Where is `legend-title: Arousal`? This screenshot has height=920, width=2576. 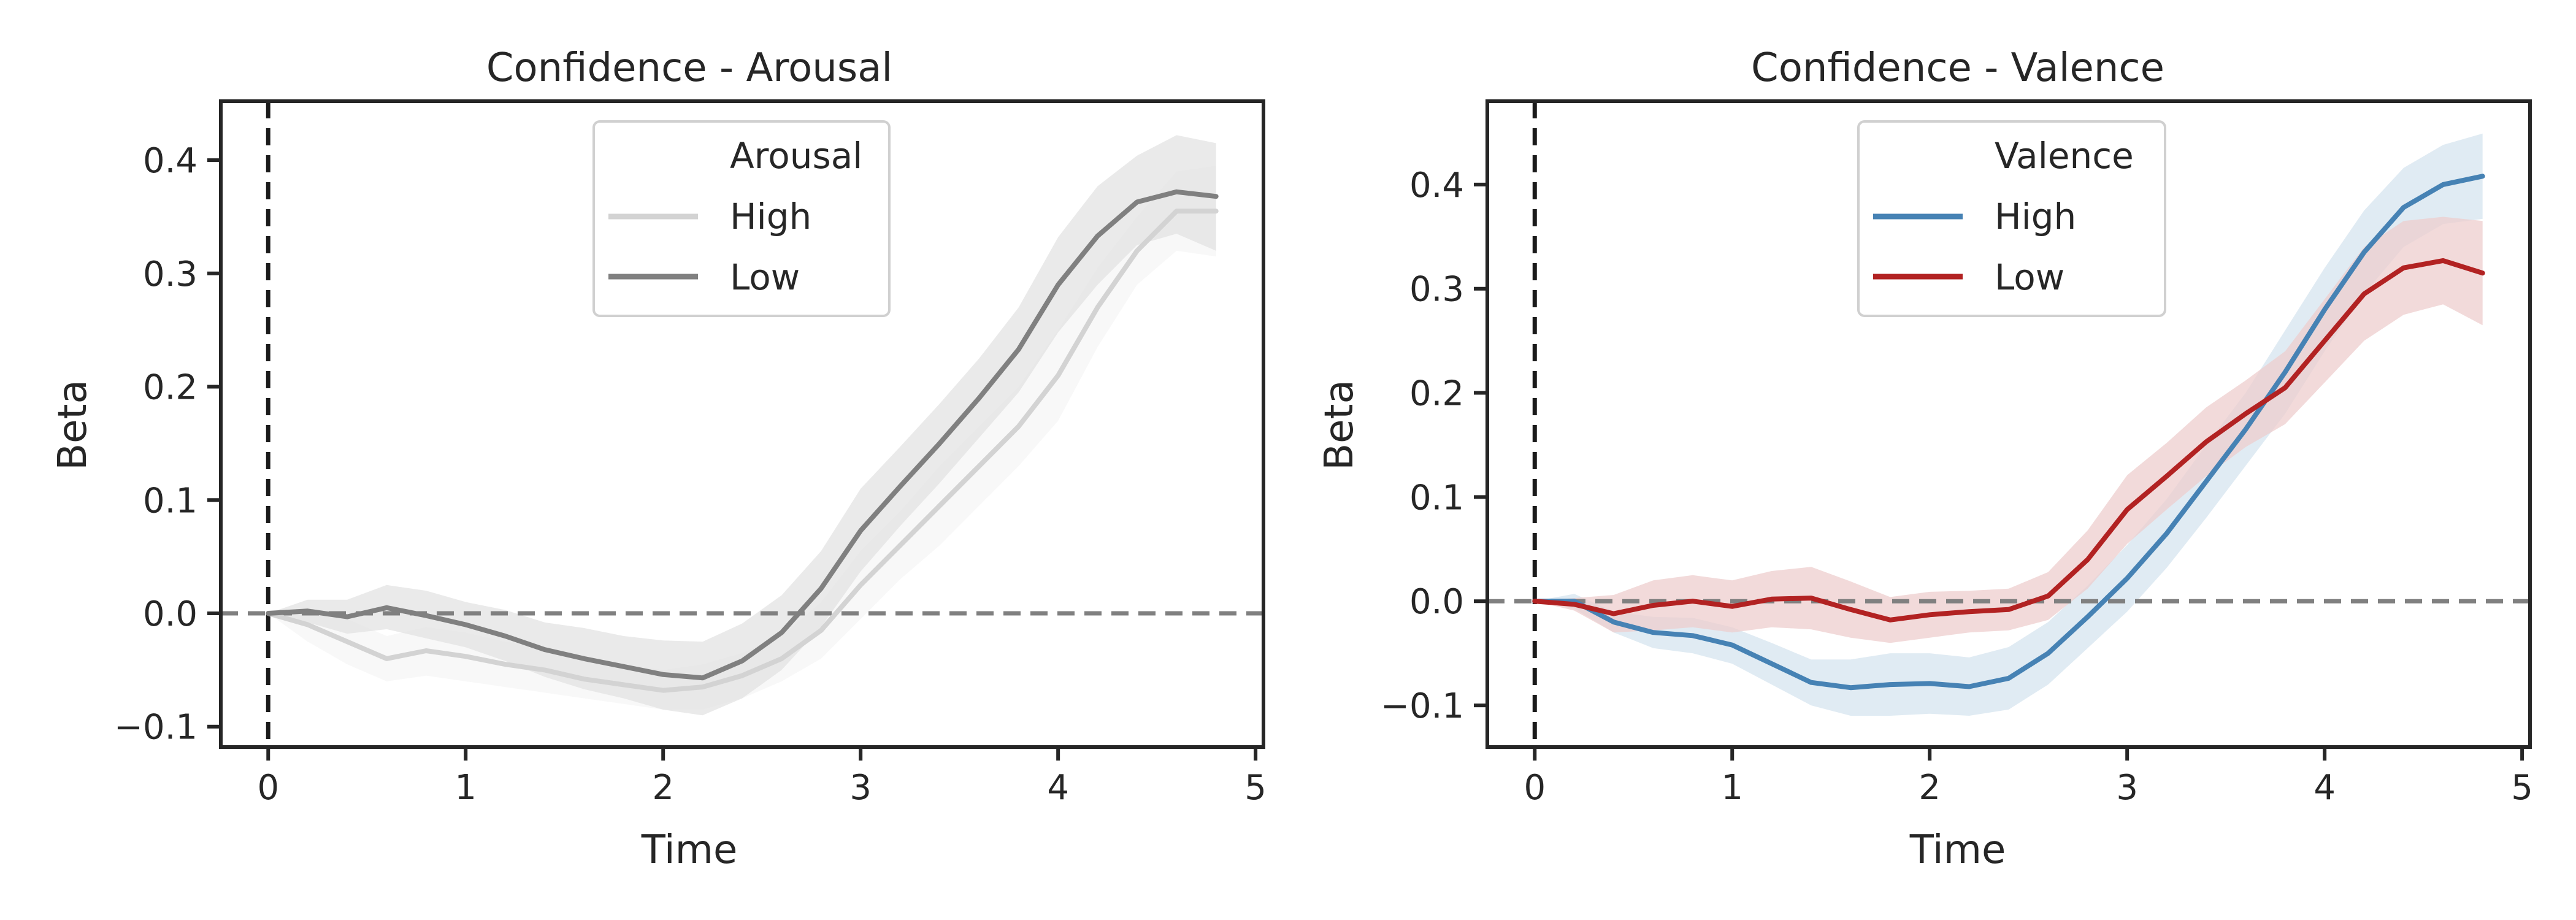
legend-title: Arousal is located at coordinates (796, 156).